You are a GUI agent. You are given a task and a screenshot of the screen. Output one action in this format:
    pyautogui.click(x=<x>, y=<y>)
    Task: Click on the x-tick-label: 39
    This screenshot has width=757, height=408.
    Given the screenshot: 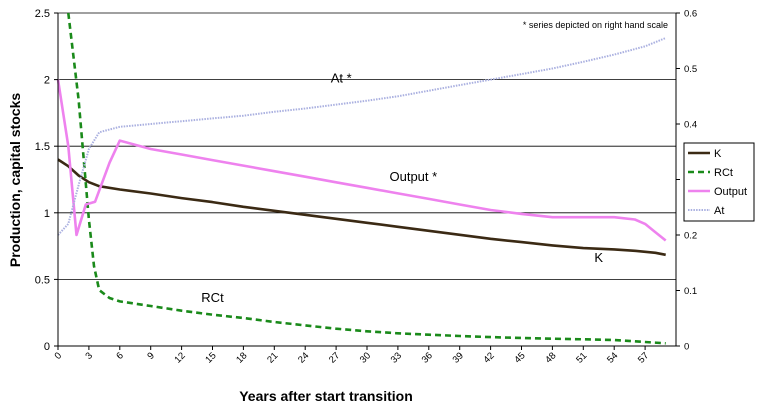 What is the action you would take?
    pyautogui.click(x=458, y=357)
    